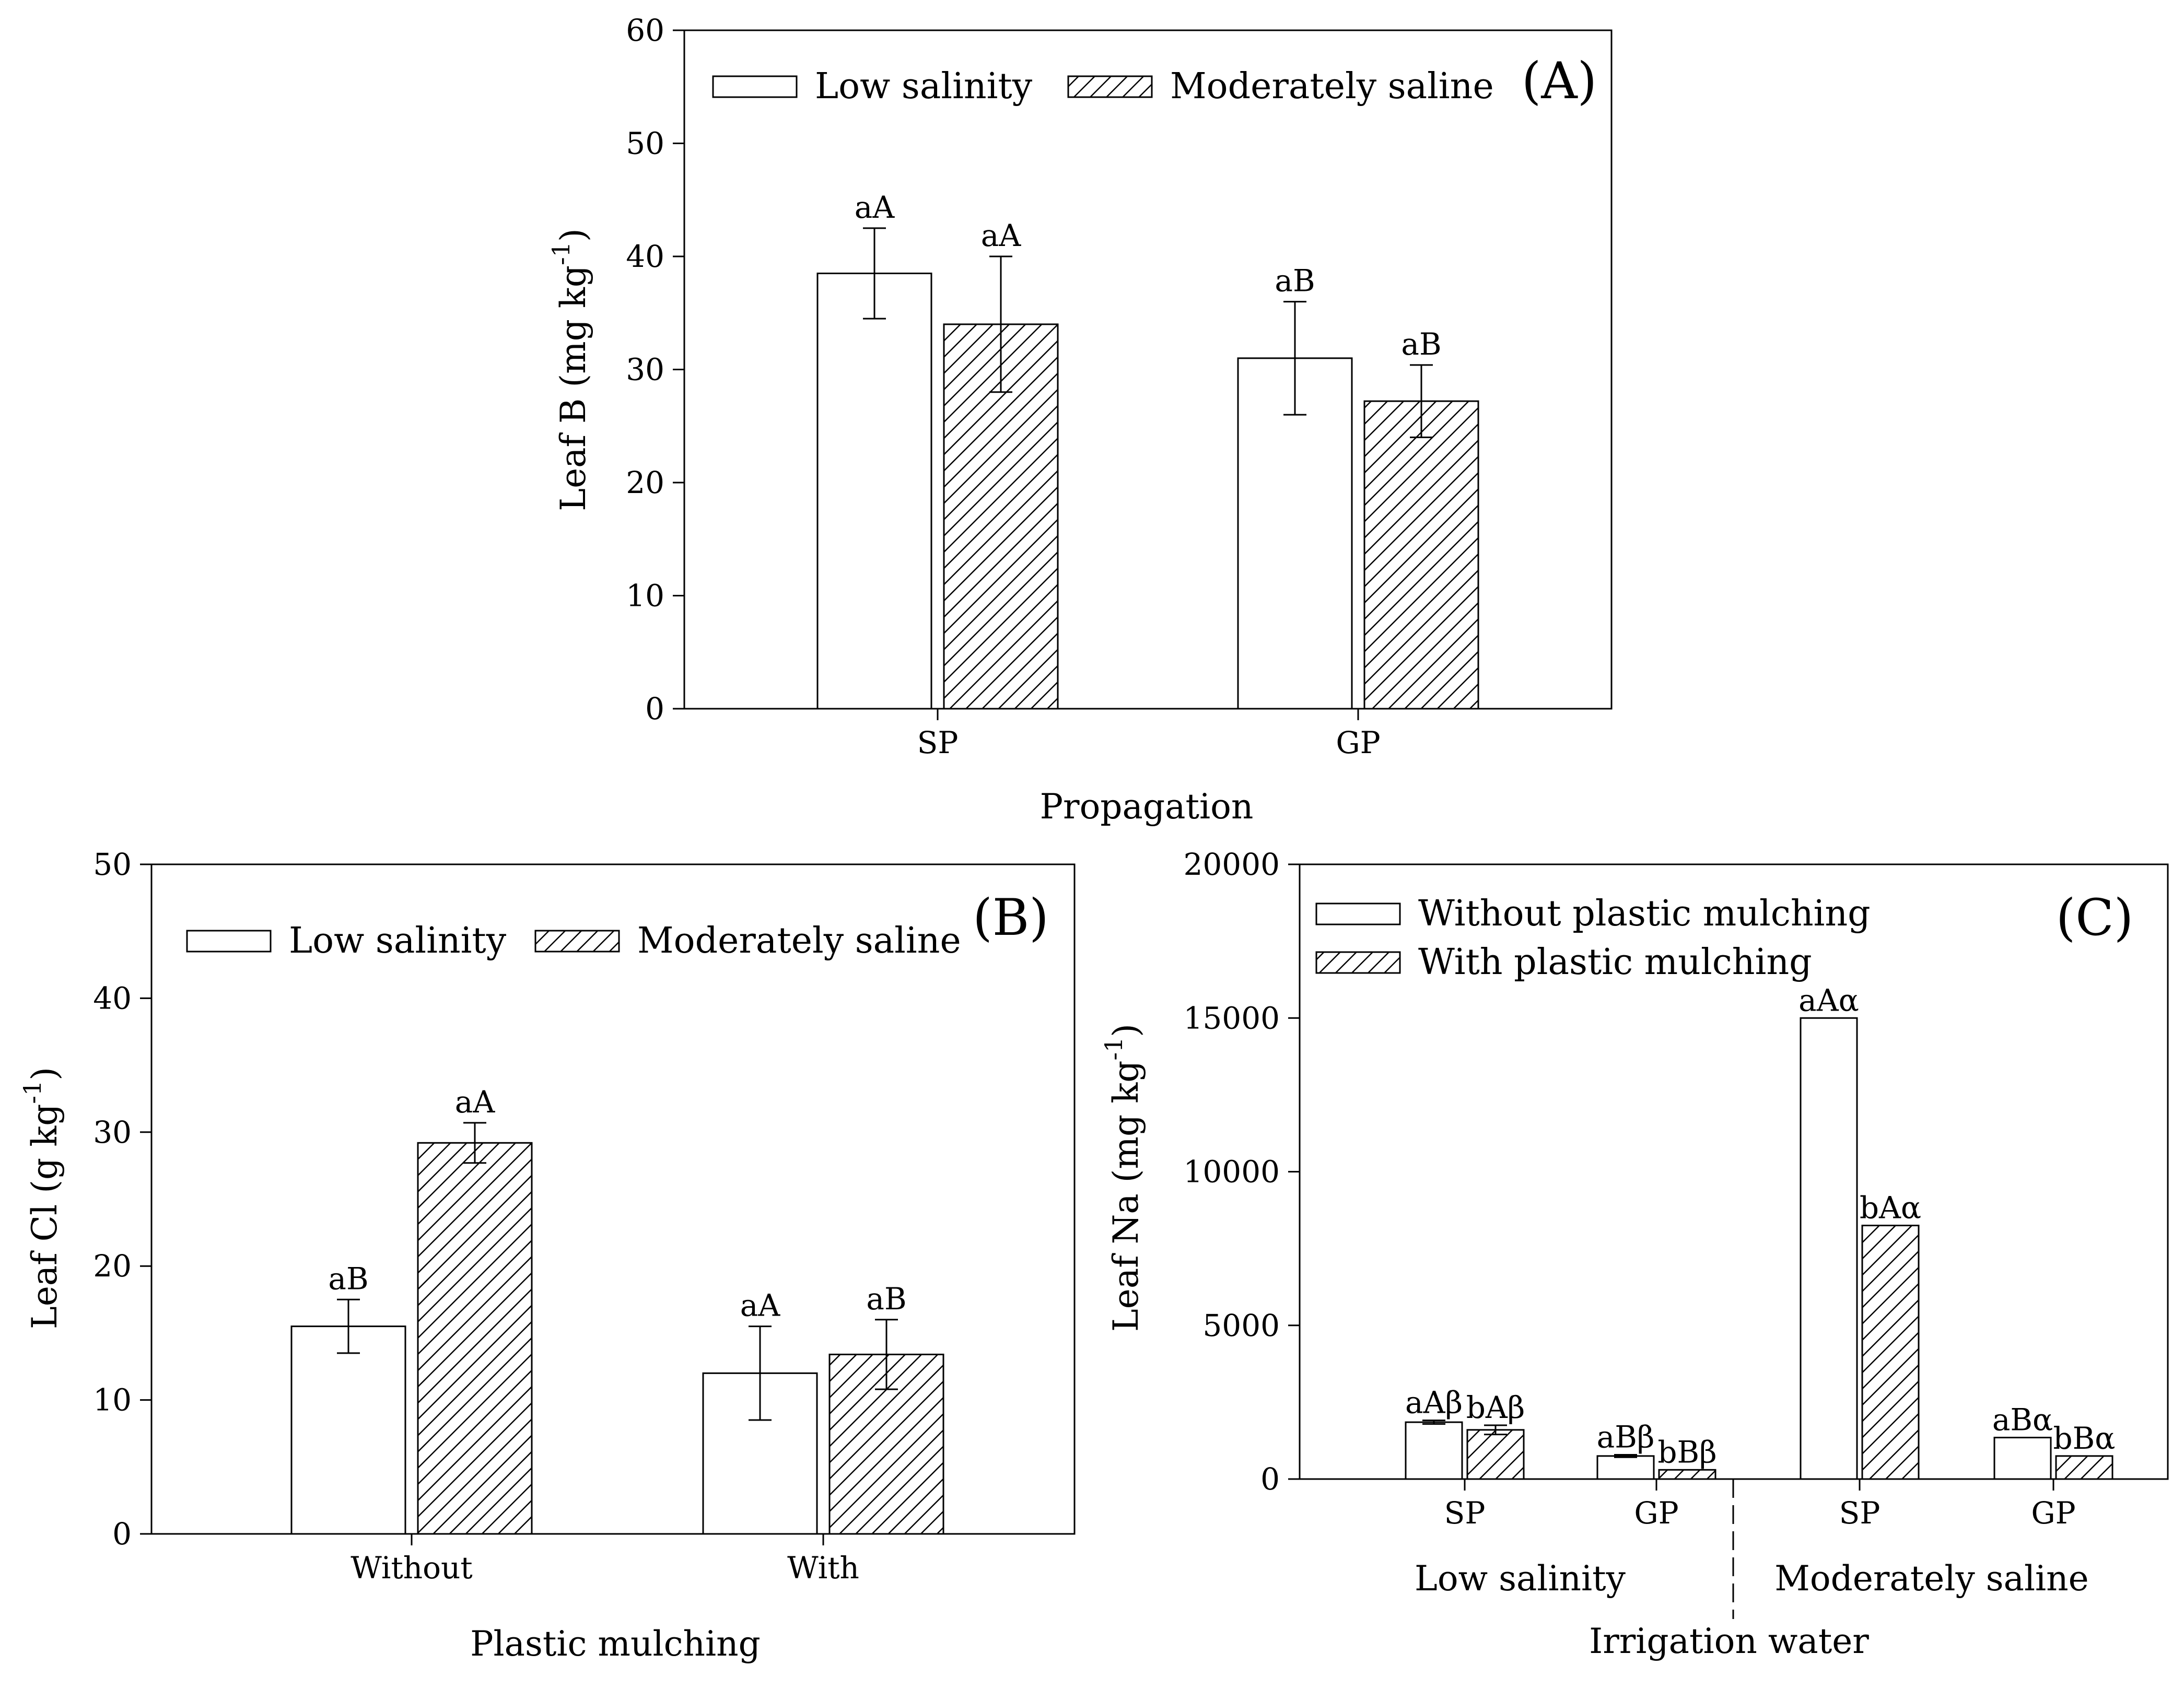 Image resolution: width=2184 pixels, height=1689 pixels. What do you see at coordinates (1010, 917) in the screenshot?
I see `panel-label: (B)` at bounding box center [1010, 917].